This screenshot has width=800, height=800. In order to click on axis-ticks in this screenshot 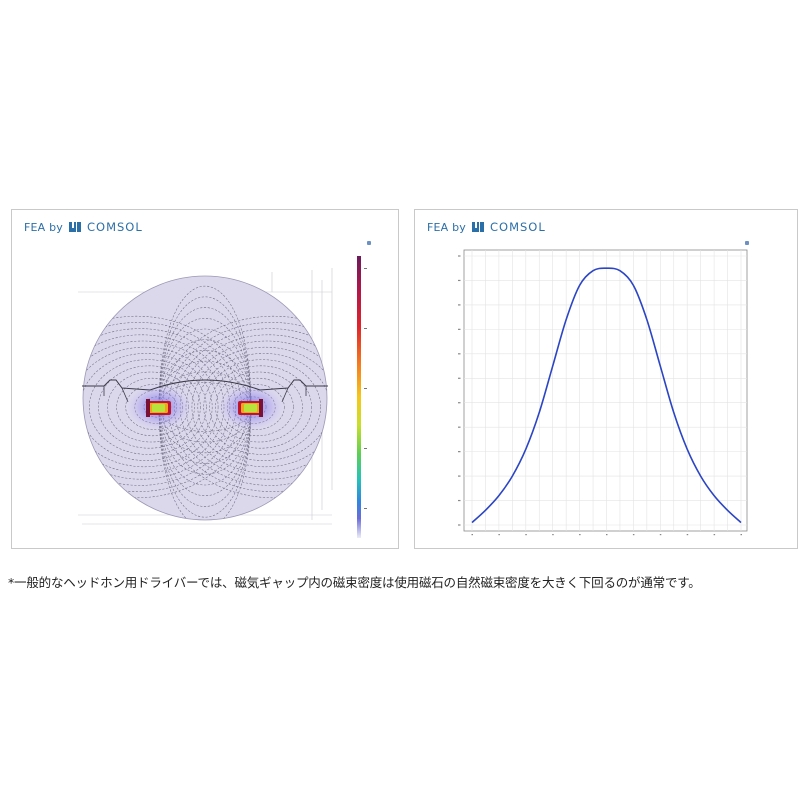, I will do `click(600, 395)`.